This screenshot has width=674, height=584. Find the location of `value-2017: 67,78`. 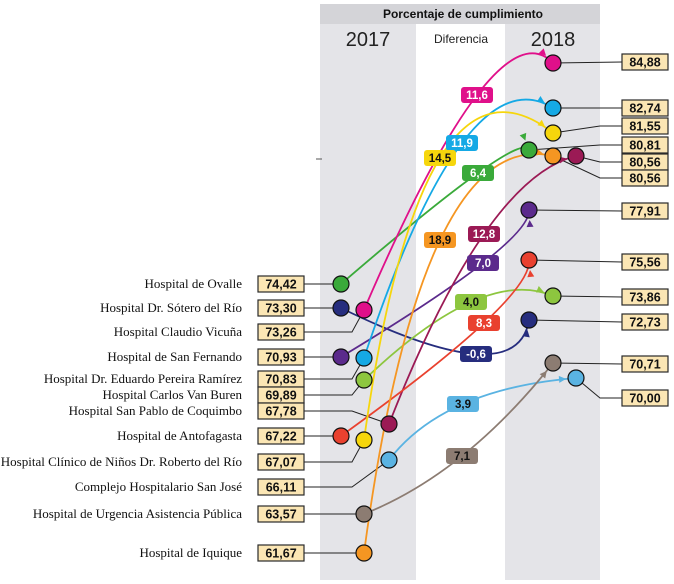

value-2017: 67,78 is located at coordinates (280, 412).